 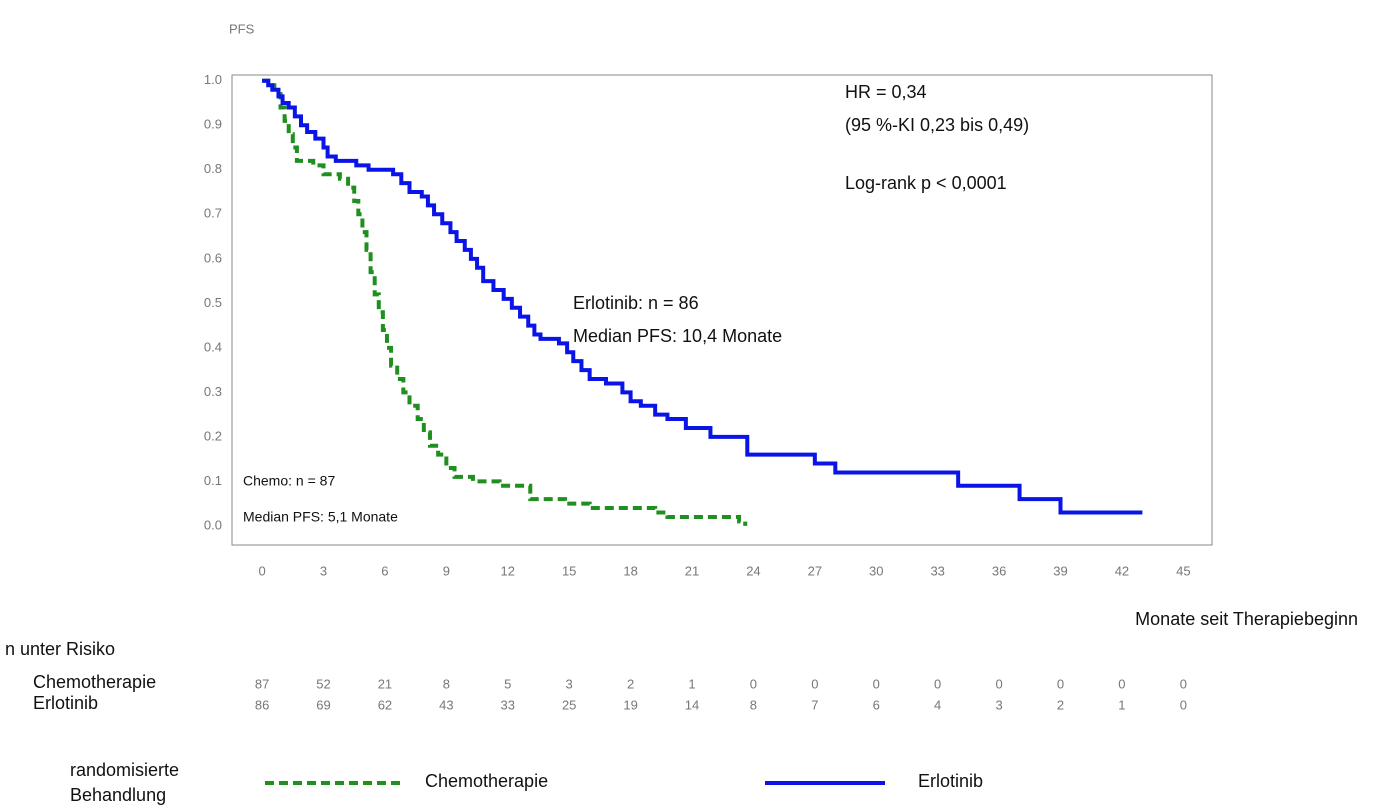 What do you see at coordinates (1183, 570) in the screenshot?
I see `x-tick-label: 45` at bounding box center [1183, 570].